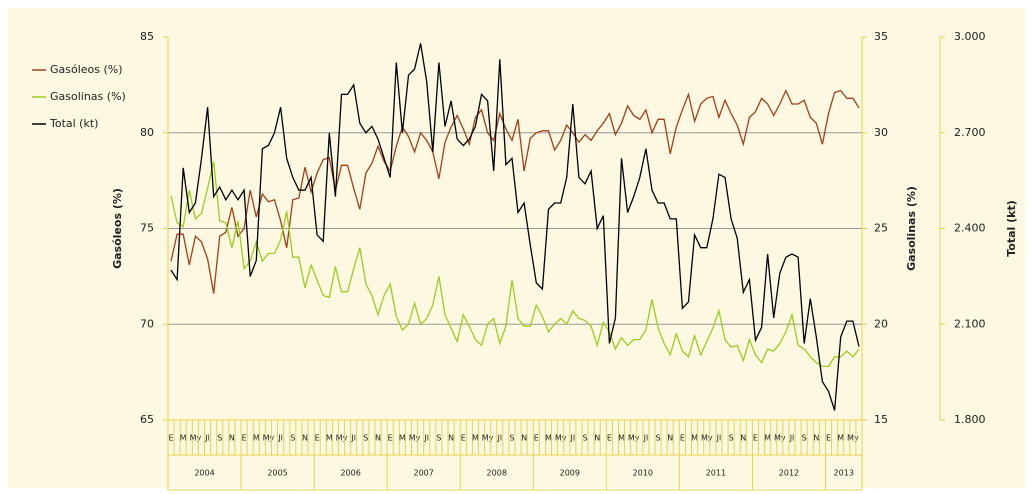 The image size is (1032, 494). What do you see at coordinates (350, 473) in the screenshot?
I see `year-label: 2006` at bounding box center [350, 473].